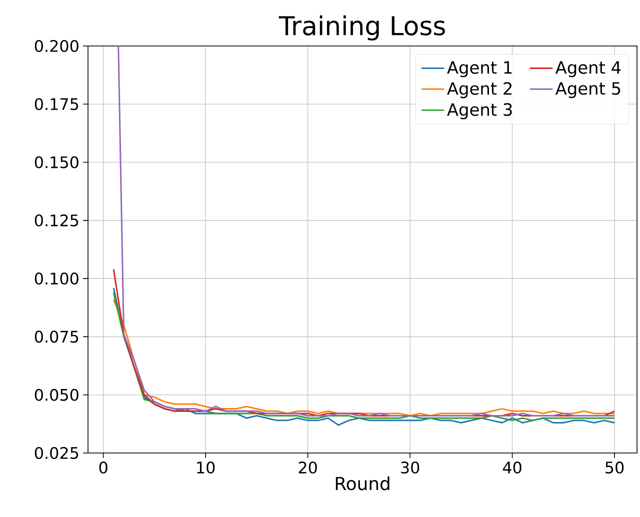 This screenshot has width=640, height=517. I want to click on x-tick-label: 0, so click(103, 468).